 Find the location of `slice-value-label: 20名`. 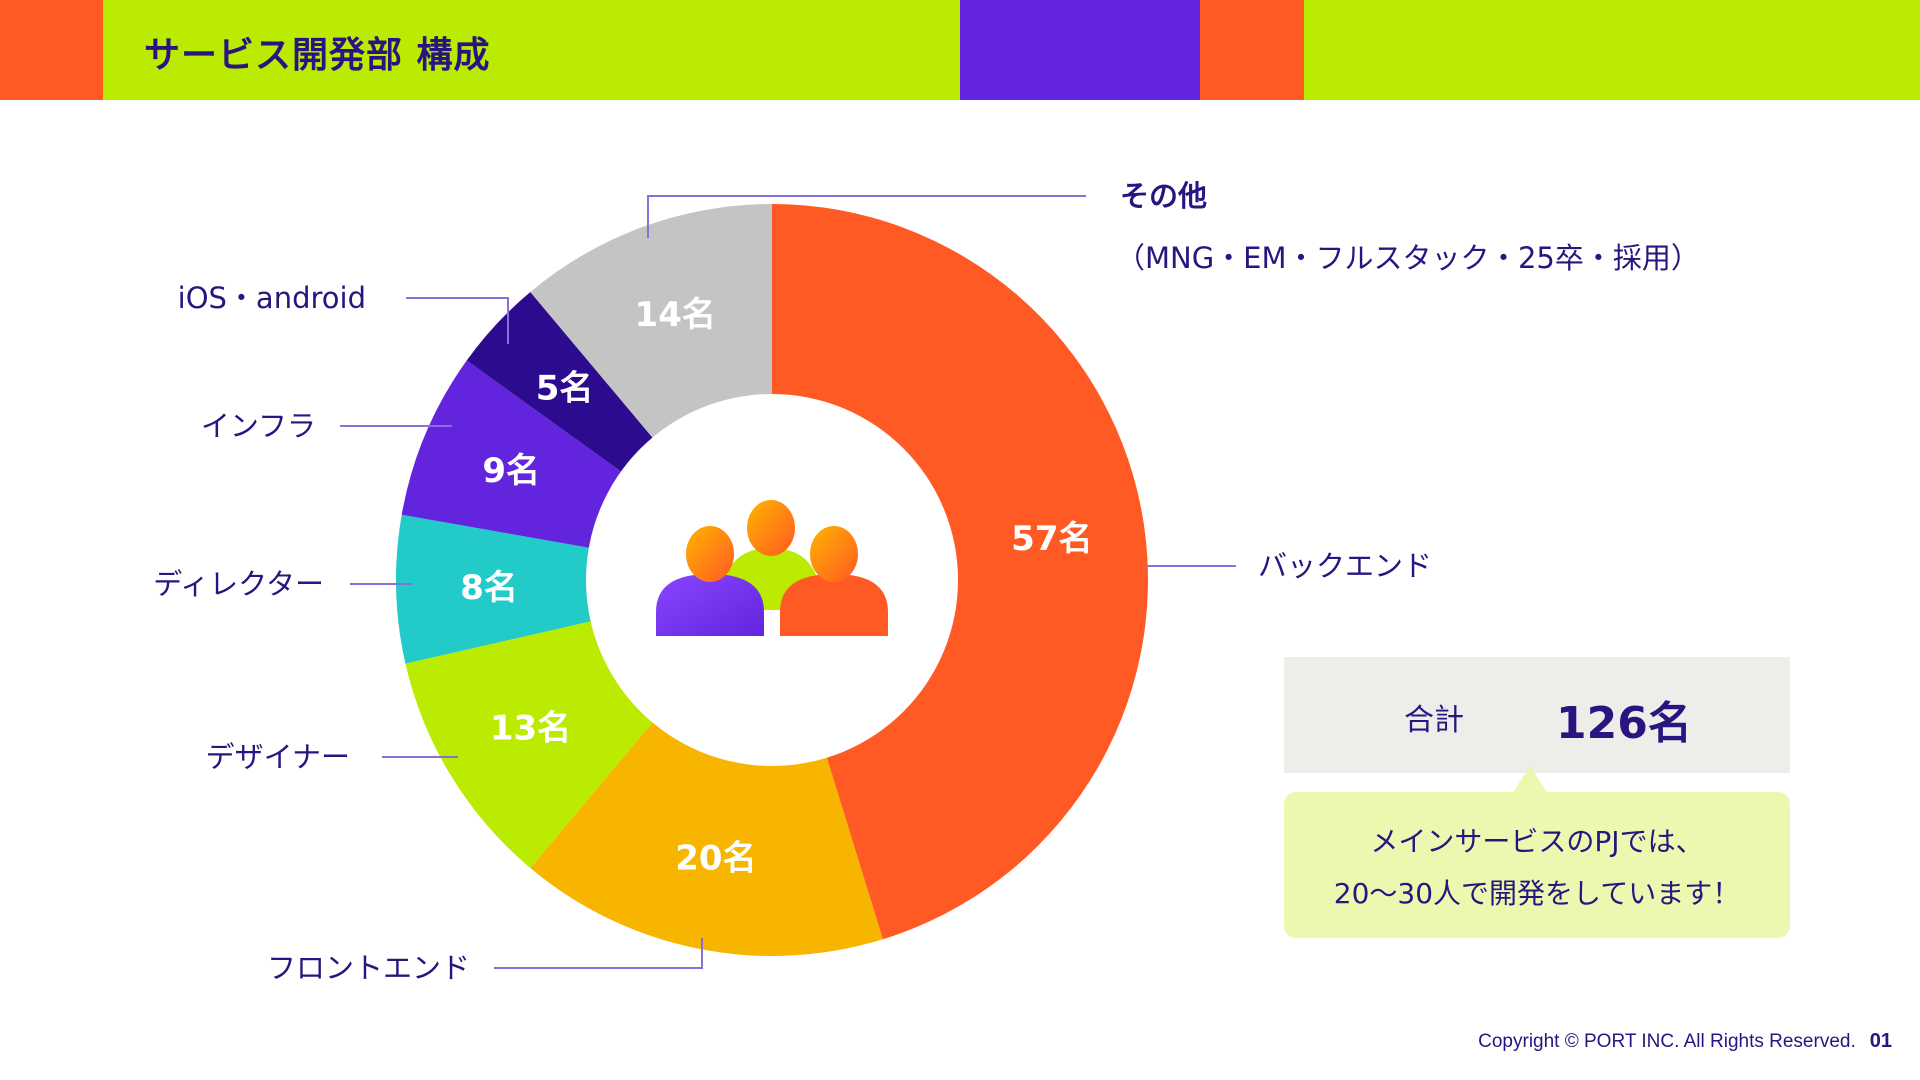

slice-value-label: 20名 is located at coordinates (715, 858).